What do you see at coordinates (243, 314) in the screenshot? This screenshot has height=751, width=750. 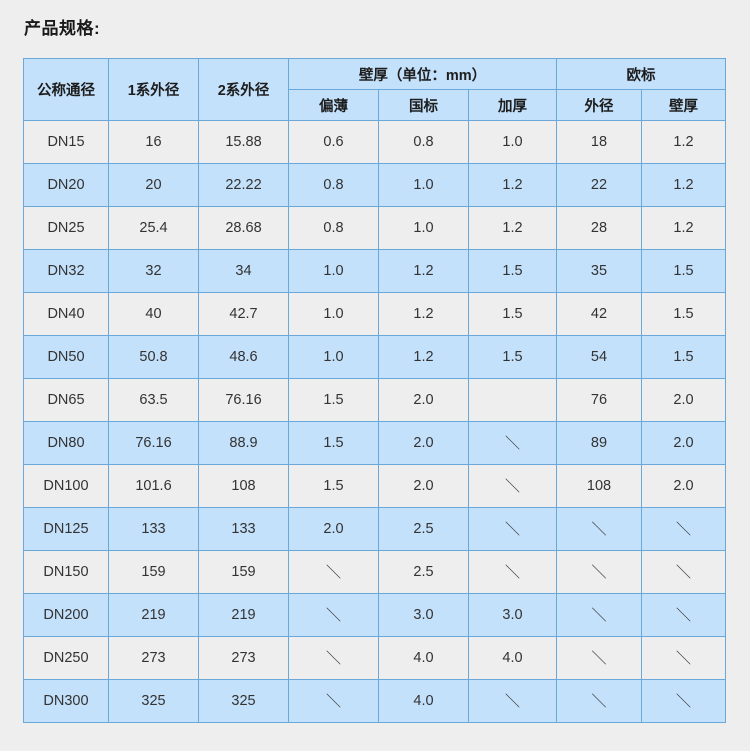 I see `cell-value: 42.7` at bounding box center [243, 314].